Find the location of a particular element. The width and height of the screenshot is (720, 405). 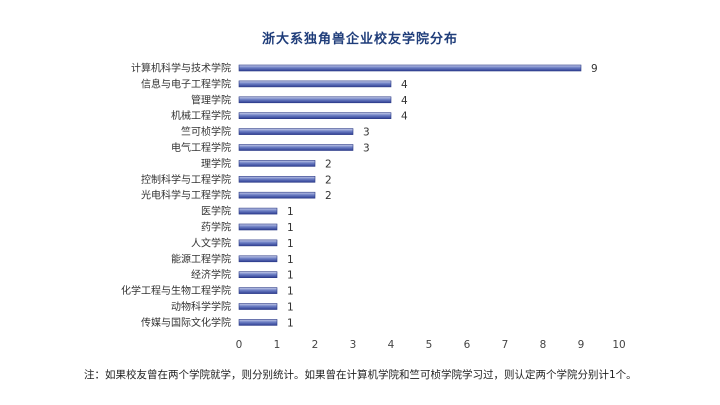

category-label: 化学工程与生物工程学院 is located at coordinates (176, 290).